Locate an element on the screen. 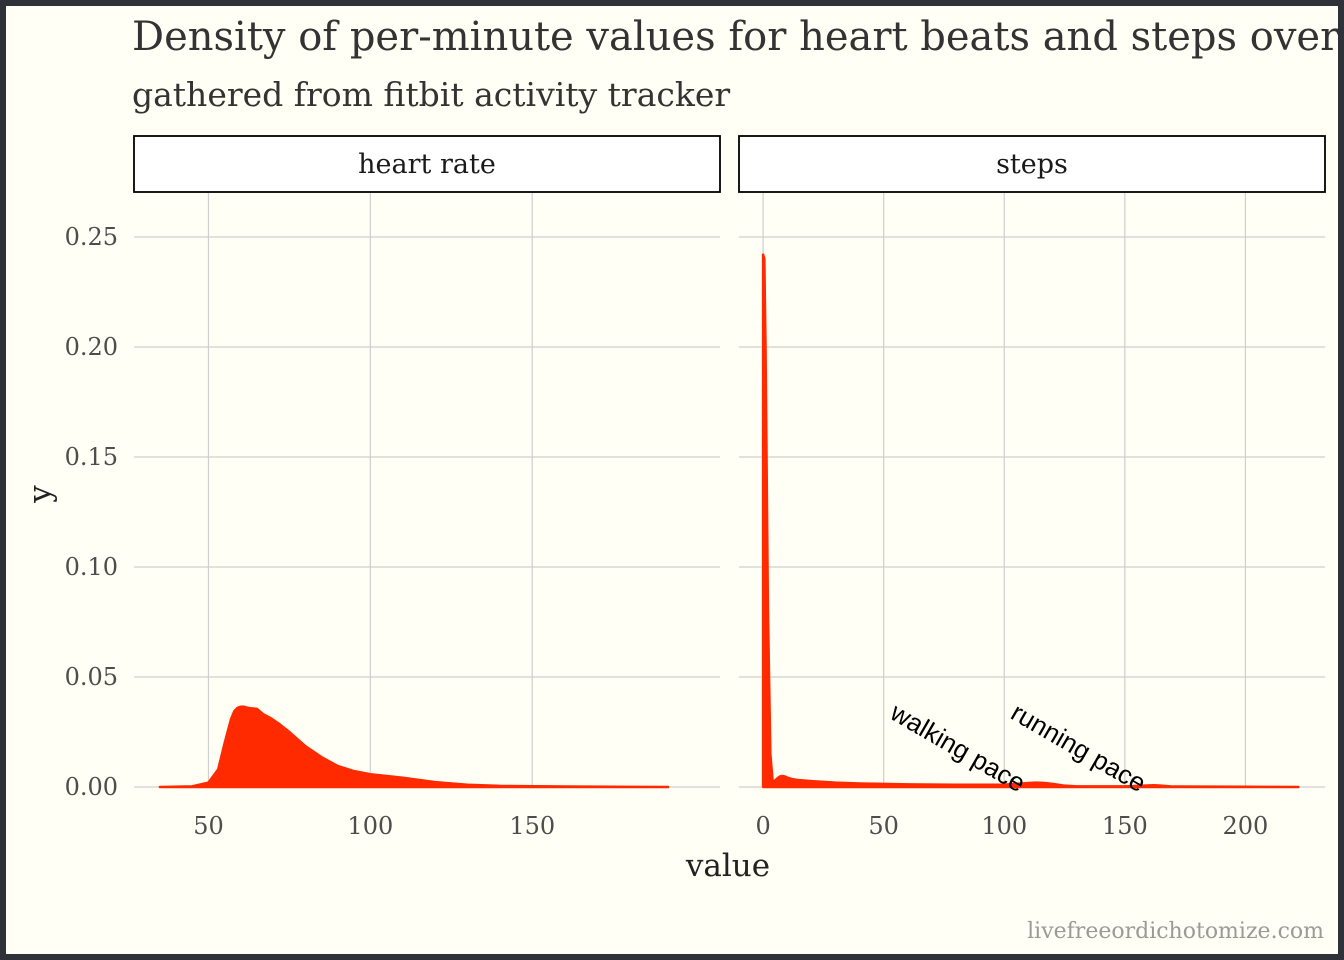  y-tick-label: 0.20 is located at coordinates (91, 347).